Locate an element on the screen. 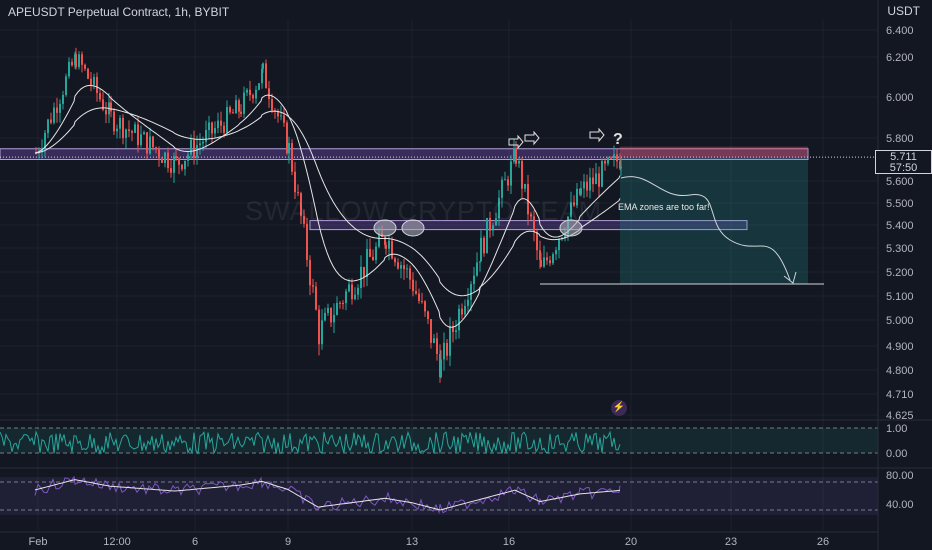 The image size is (932, 550). y-tick-label: 5.200 is located at coordinates (900, 273).